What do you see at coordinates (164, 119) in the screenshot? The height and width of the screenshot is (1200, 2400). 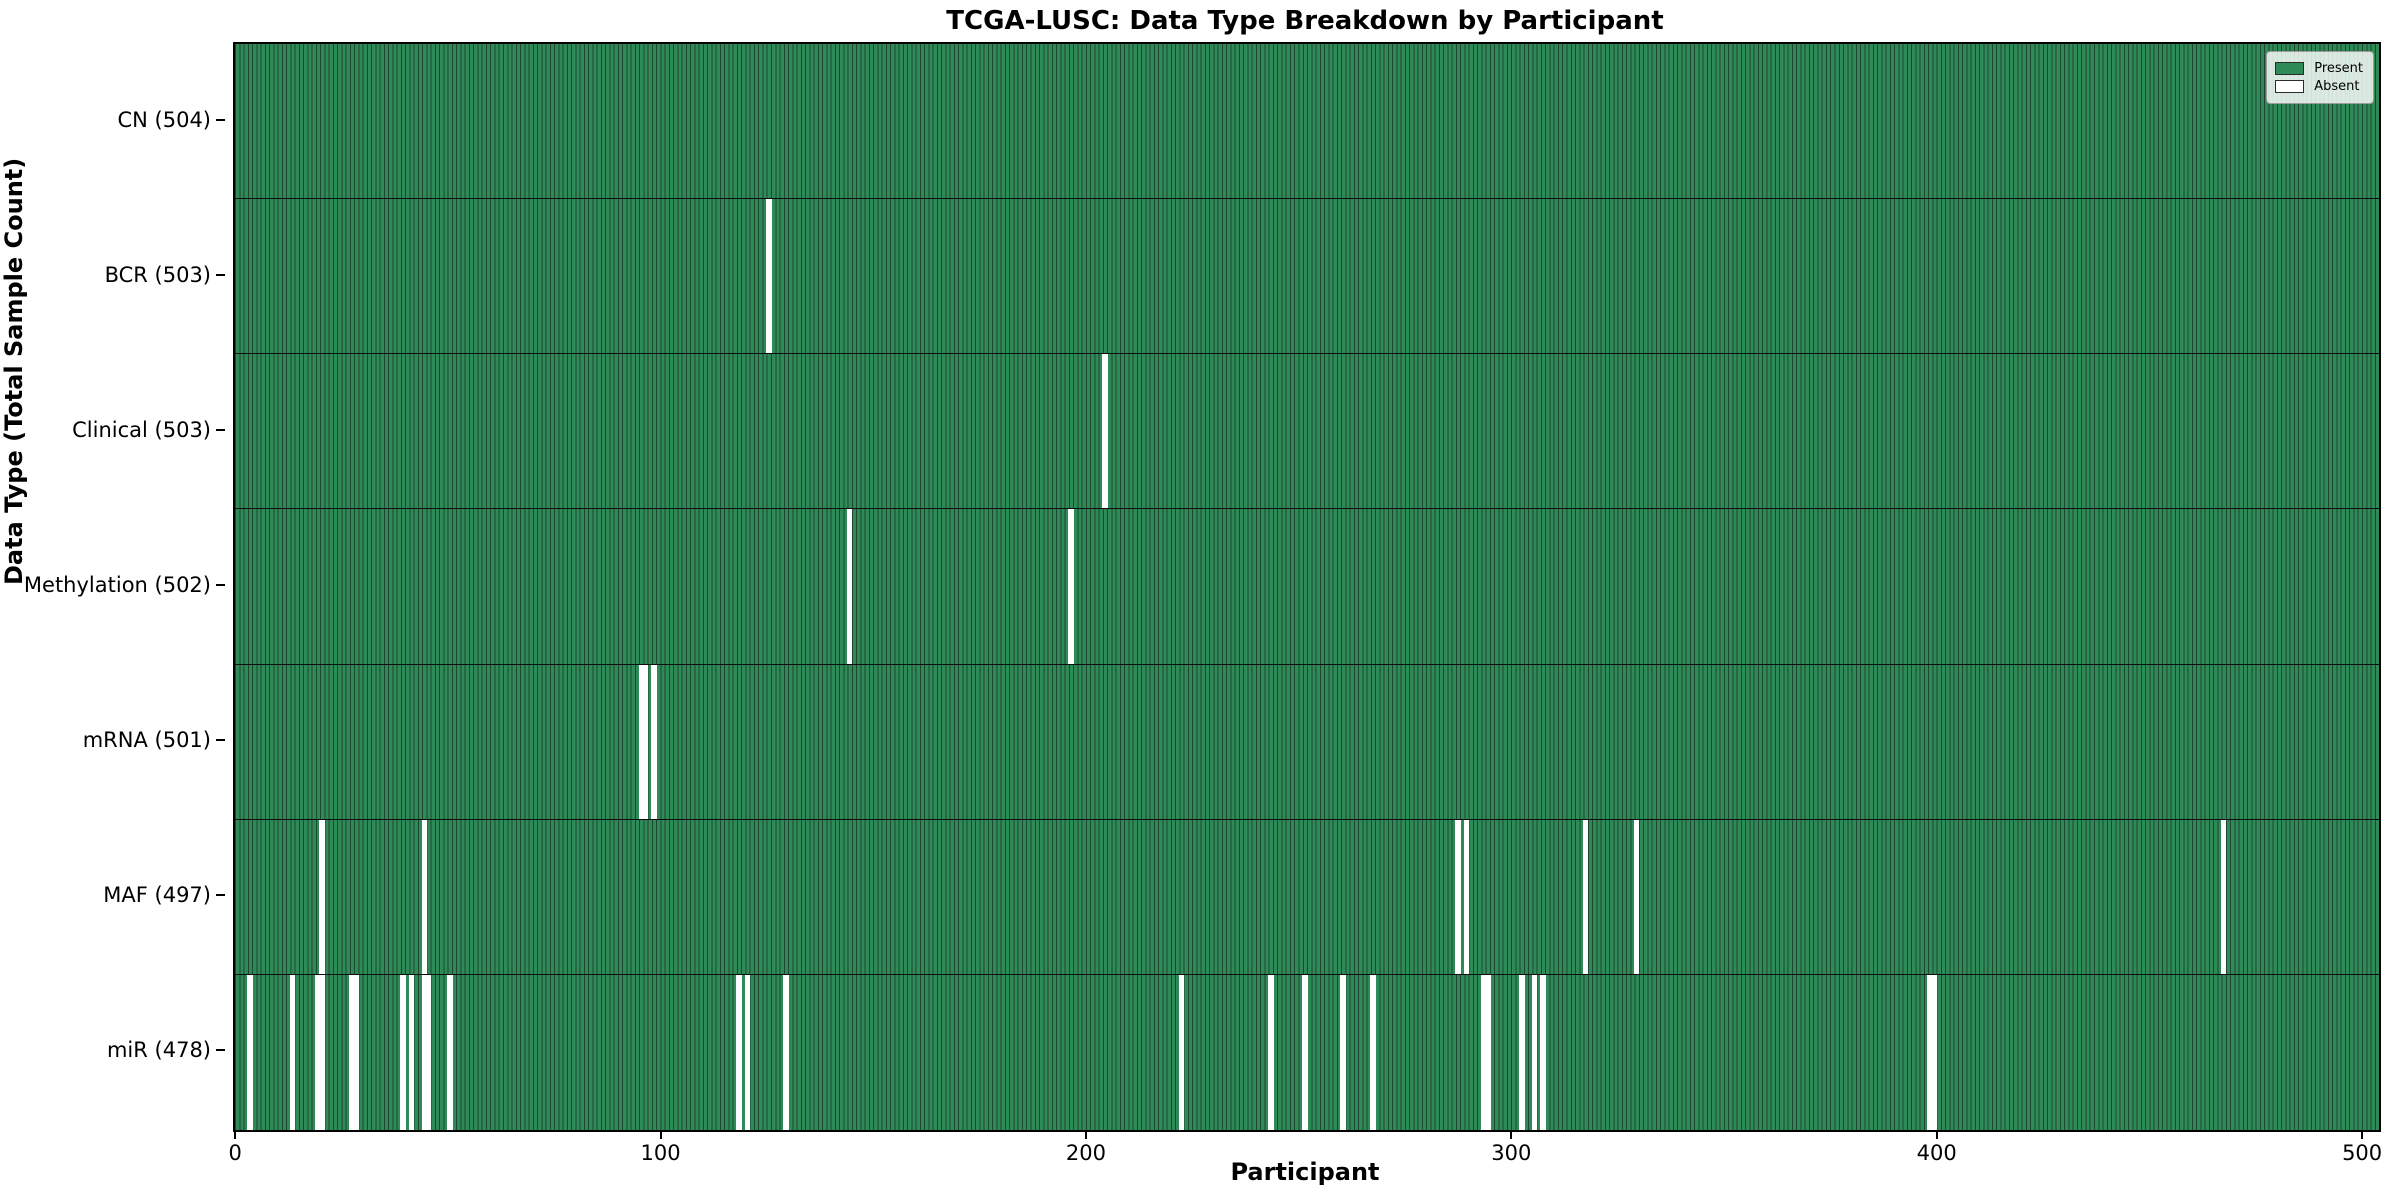 I see `y-tick-label: CN (504)` at bounding box center [164, 119].